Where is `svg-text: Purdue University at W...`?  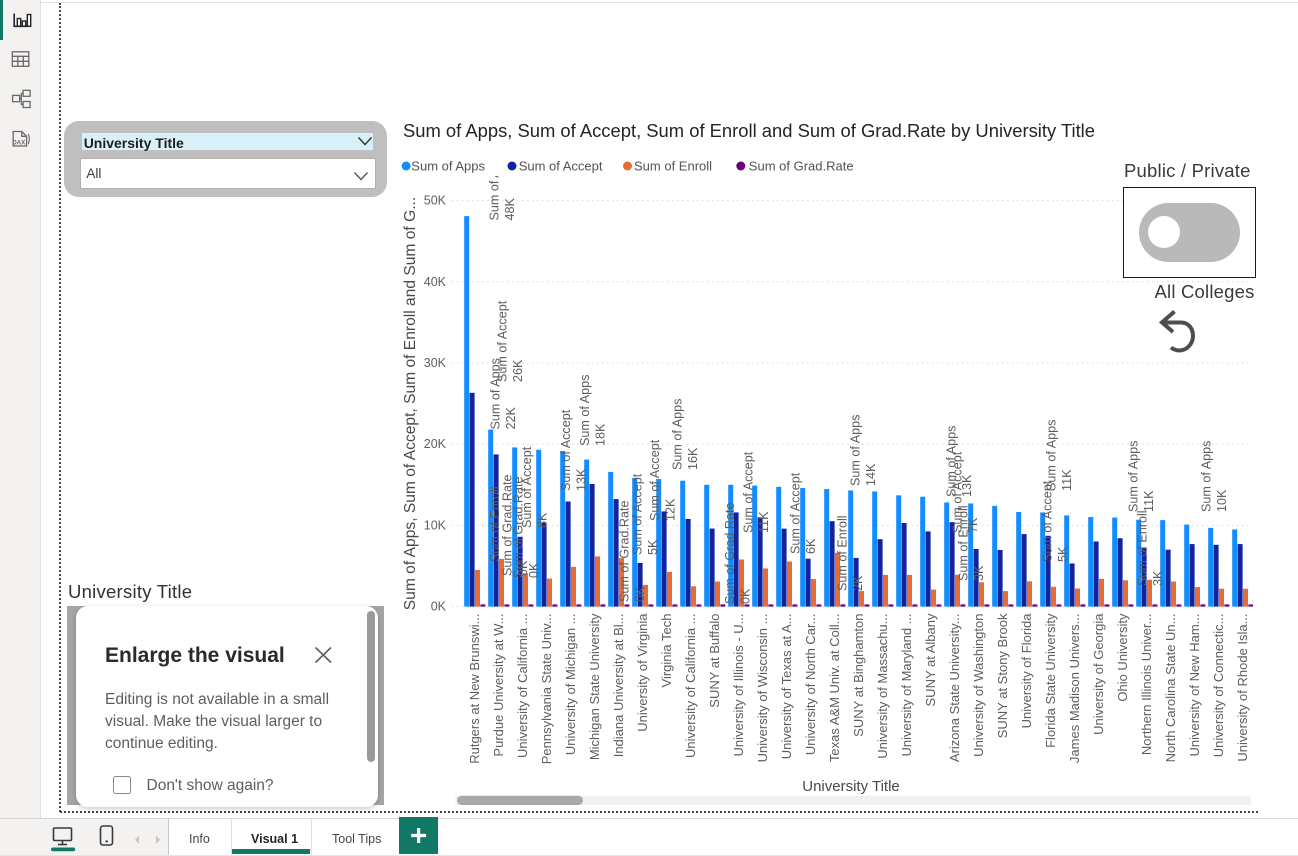 svg-text: Purdue University at W... is located at coordinates (498, 685).